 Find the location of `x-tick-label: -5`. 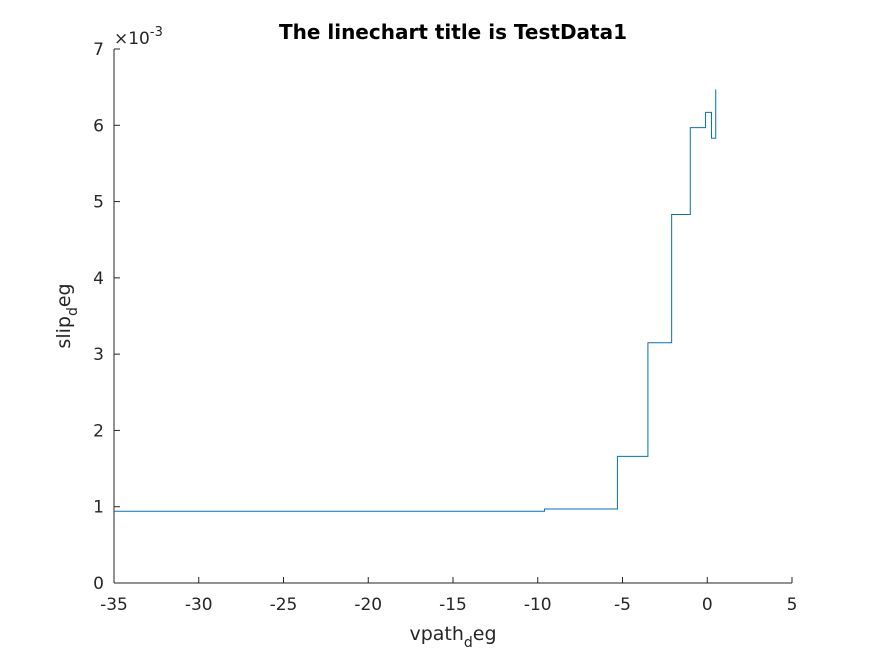

x-tick-label: -5 is located at coordinates (622, 605).